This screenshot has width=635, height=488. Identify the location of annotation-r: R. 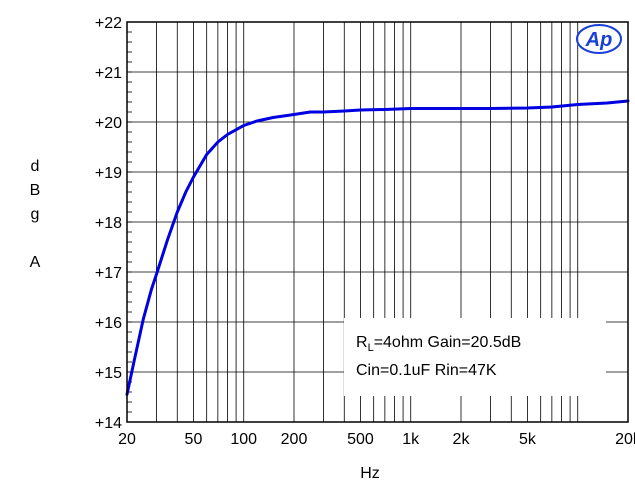
(362, 342).